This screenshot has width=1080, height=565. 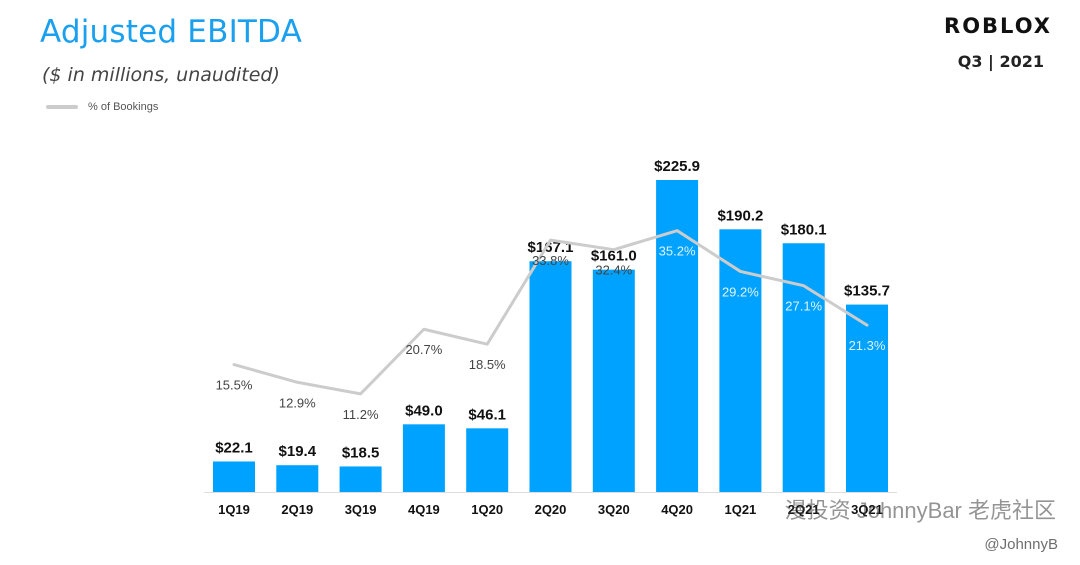 I want to click on bookings-pct-label-3Q20: 32.4%, so click(x=613, y=270).